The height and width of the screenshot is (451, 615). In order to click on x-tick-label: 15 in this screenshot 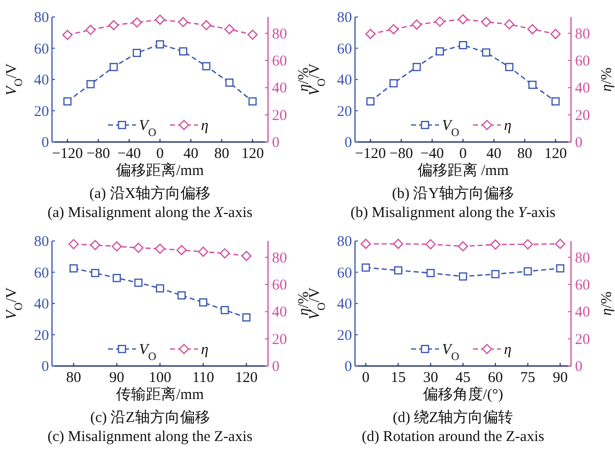, I will do `click(398, 378)`.